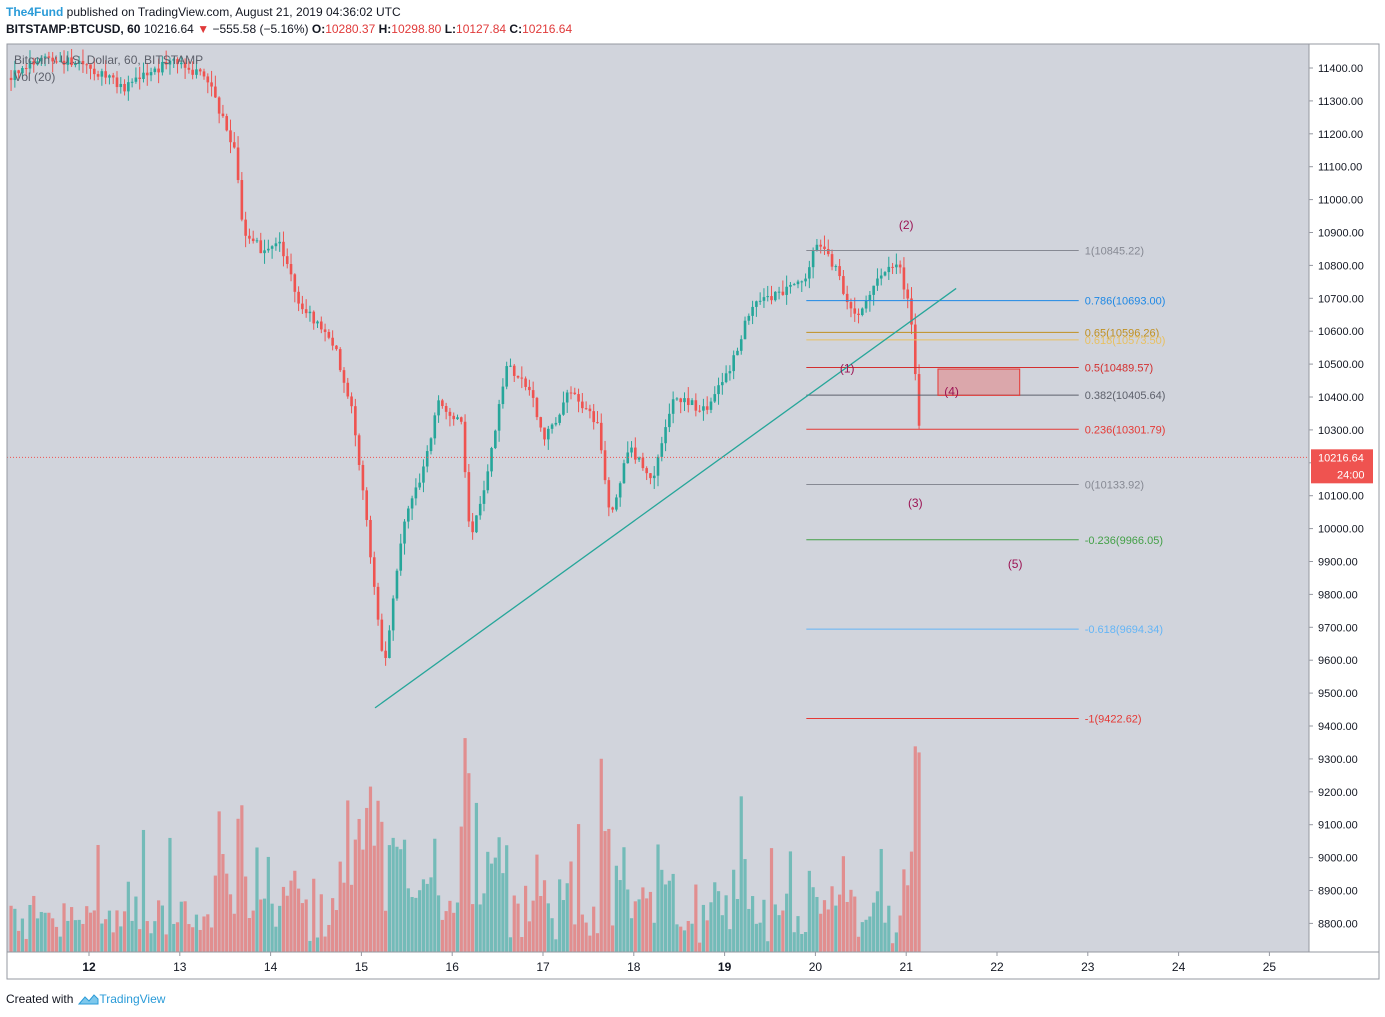 The height and width of the screenshot is (1017, 1385). Describe the element at coordinates (997, 967) in the screenshot. I see `time-tick-label: 22` at that location.